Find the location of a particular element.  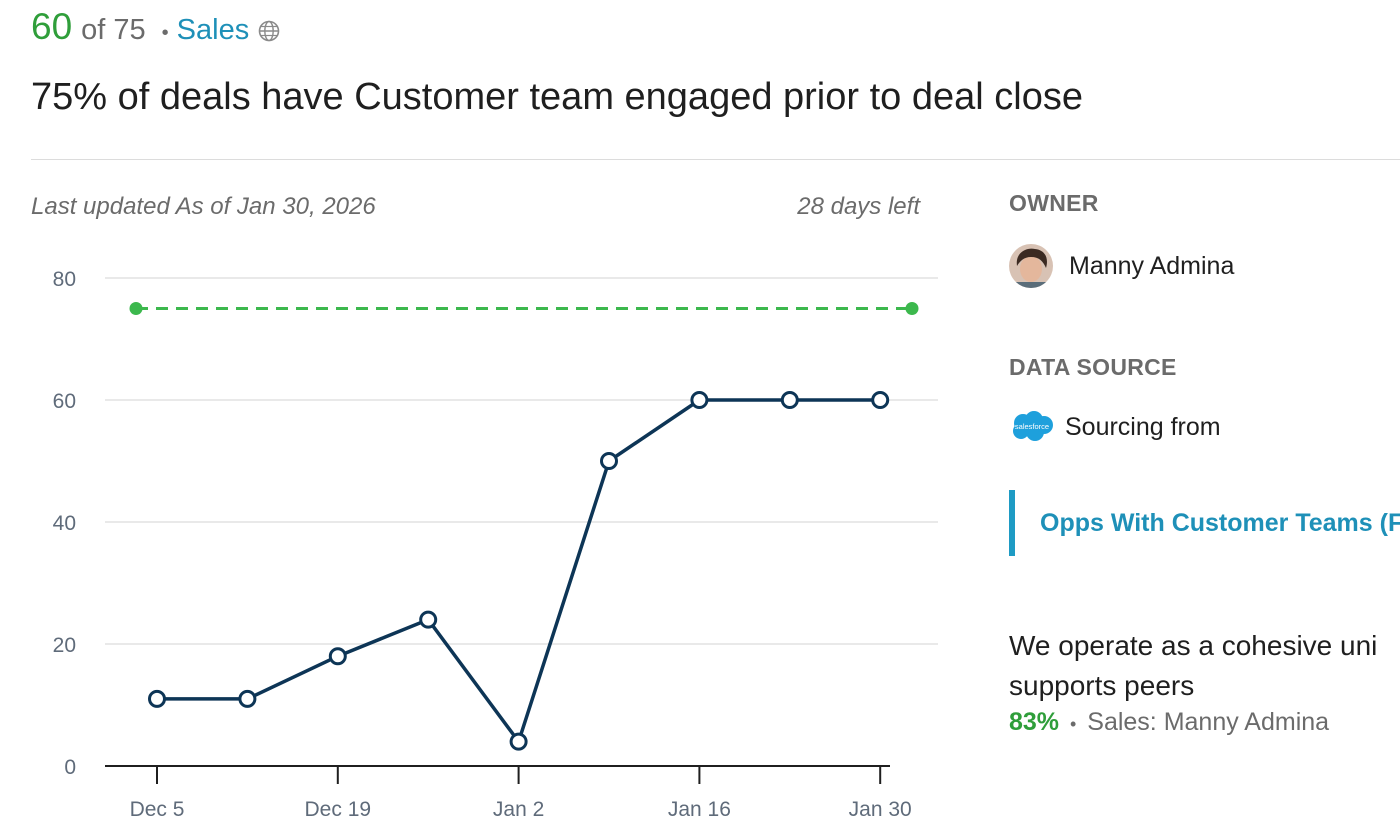

y-tick-label: 60 is located at coordinates (64, 401).